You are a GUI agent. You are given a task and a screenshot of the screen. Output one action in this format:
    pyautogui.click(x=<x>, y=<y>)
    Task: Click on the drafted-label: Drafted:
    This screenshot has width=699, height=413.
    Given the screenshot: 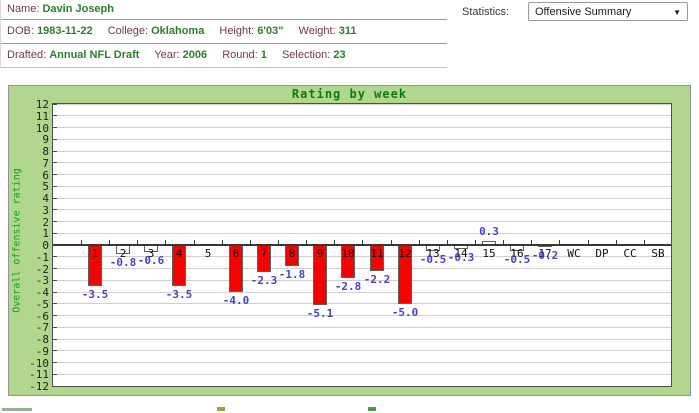 What is the action you would take?
    pyautogui.click(x=27, y=55)
    